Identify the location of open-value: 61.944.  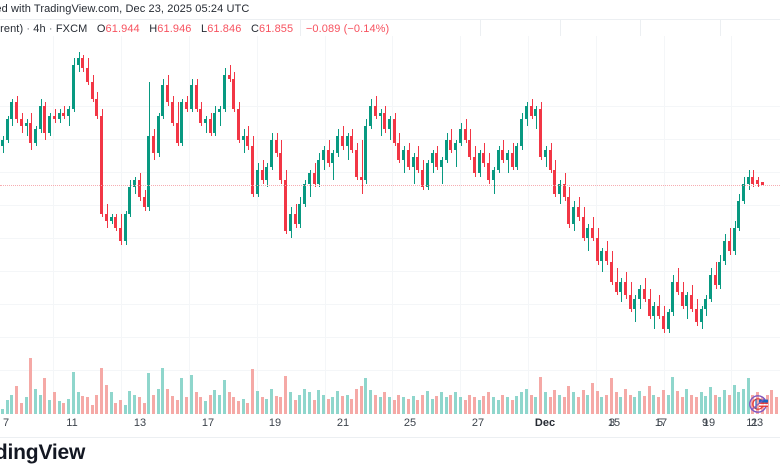
(122, 29).